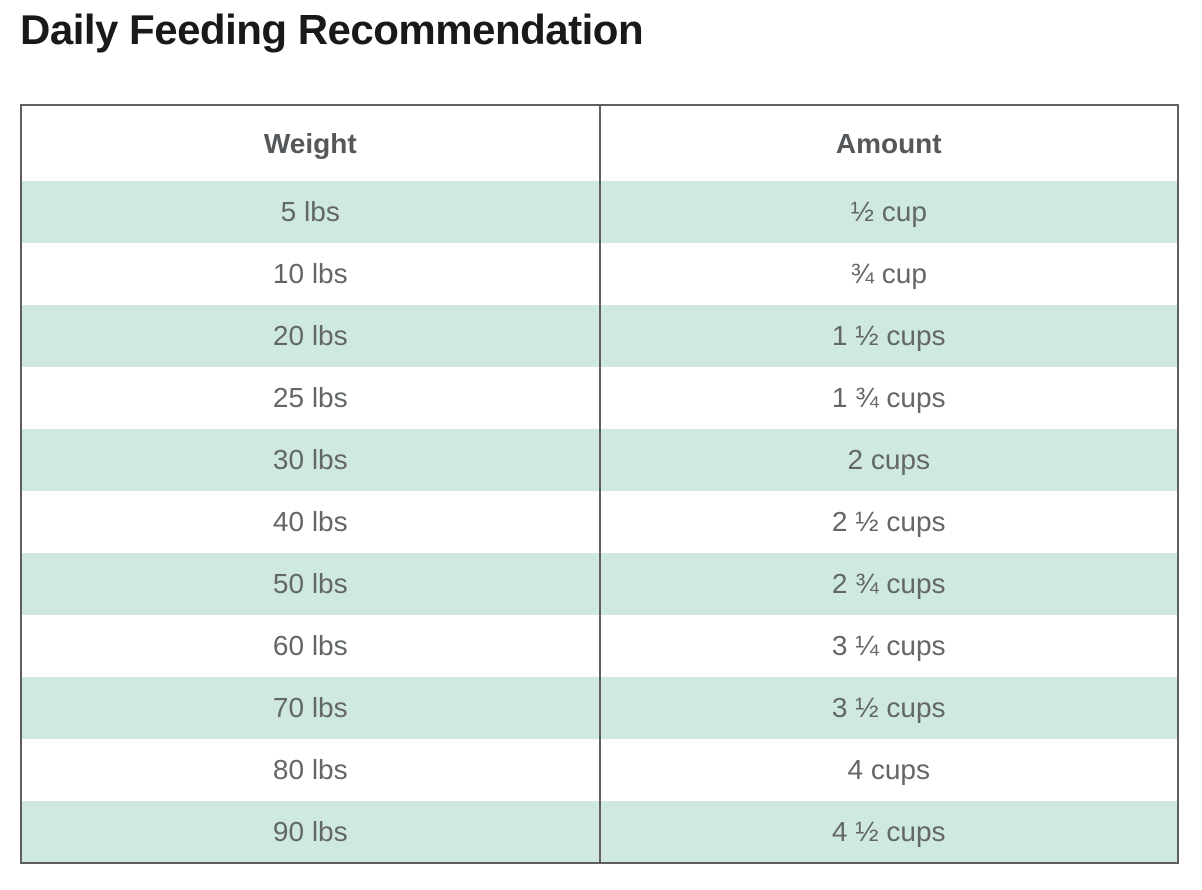 This screenshot has height=890, width=1202. What do you see at coordinates (310, 335) in the screenshot?
I see `weight-cell: 20 lbs` at bounding box center [310, 335].